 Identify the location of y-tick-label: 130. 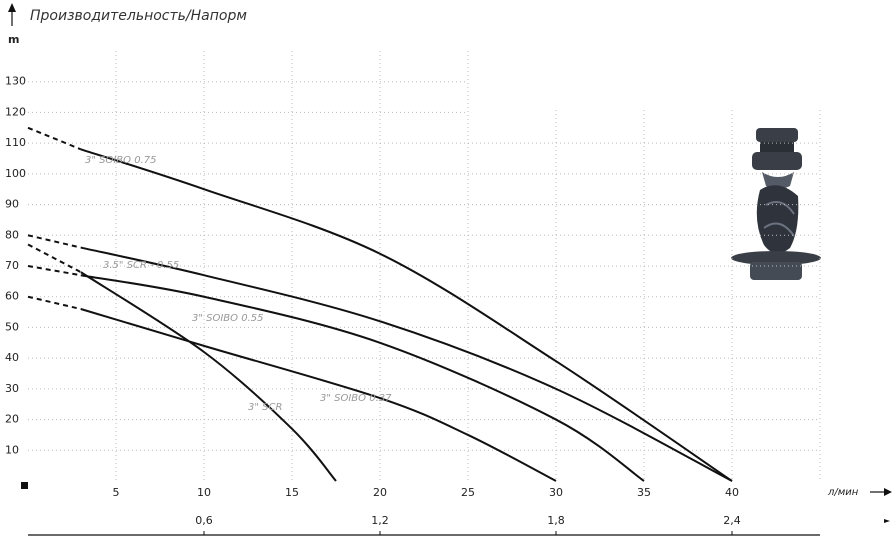
(15, 81).